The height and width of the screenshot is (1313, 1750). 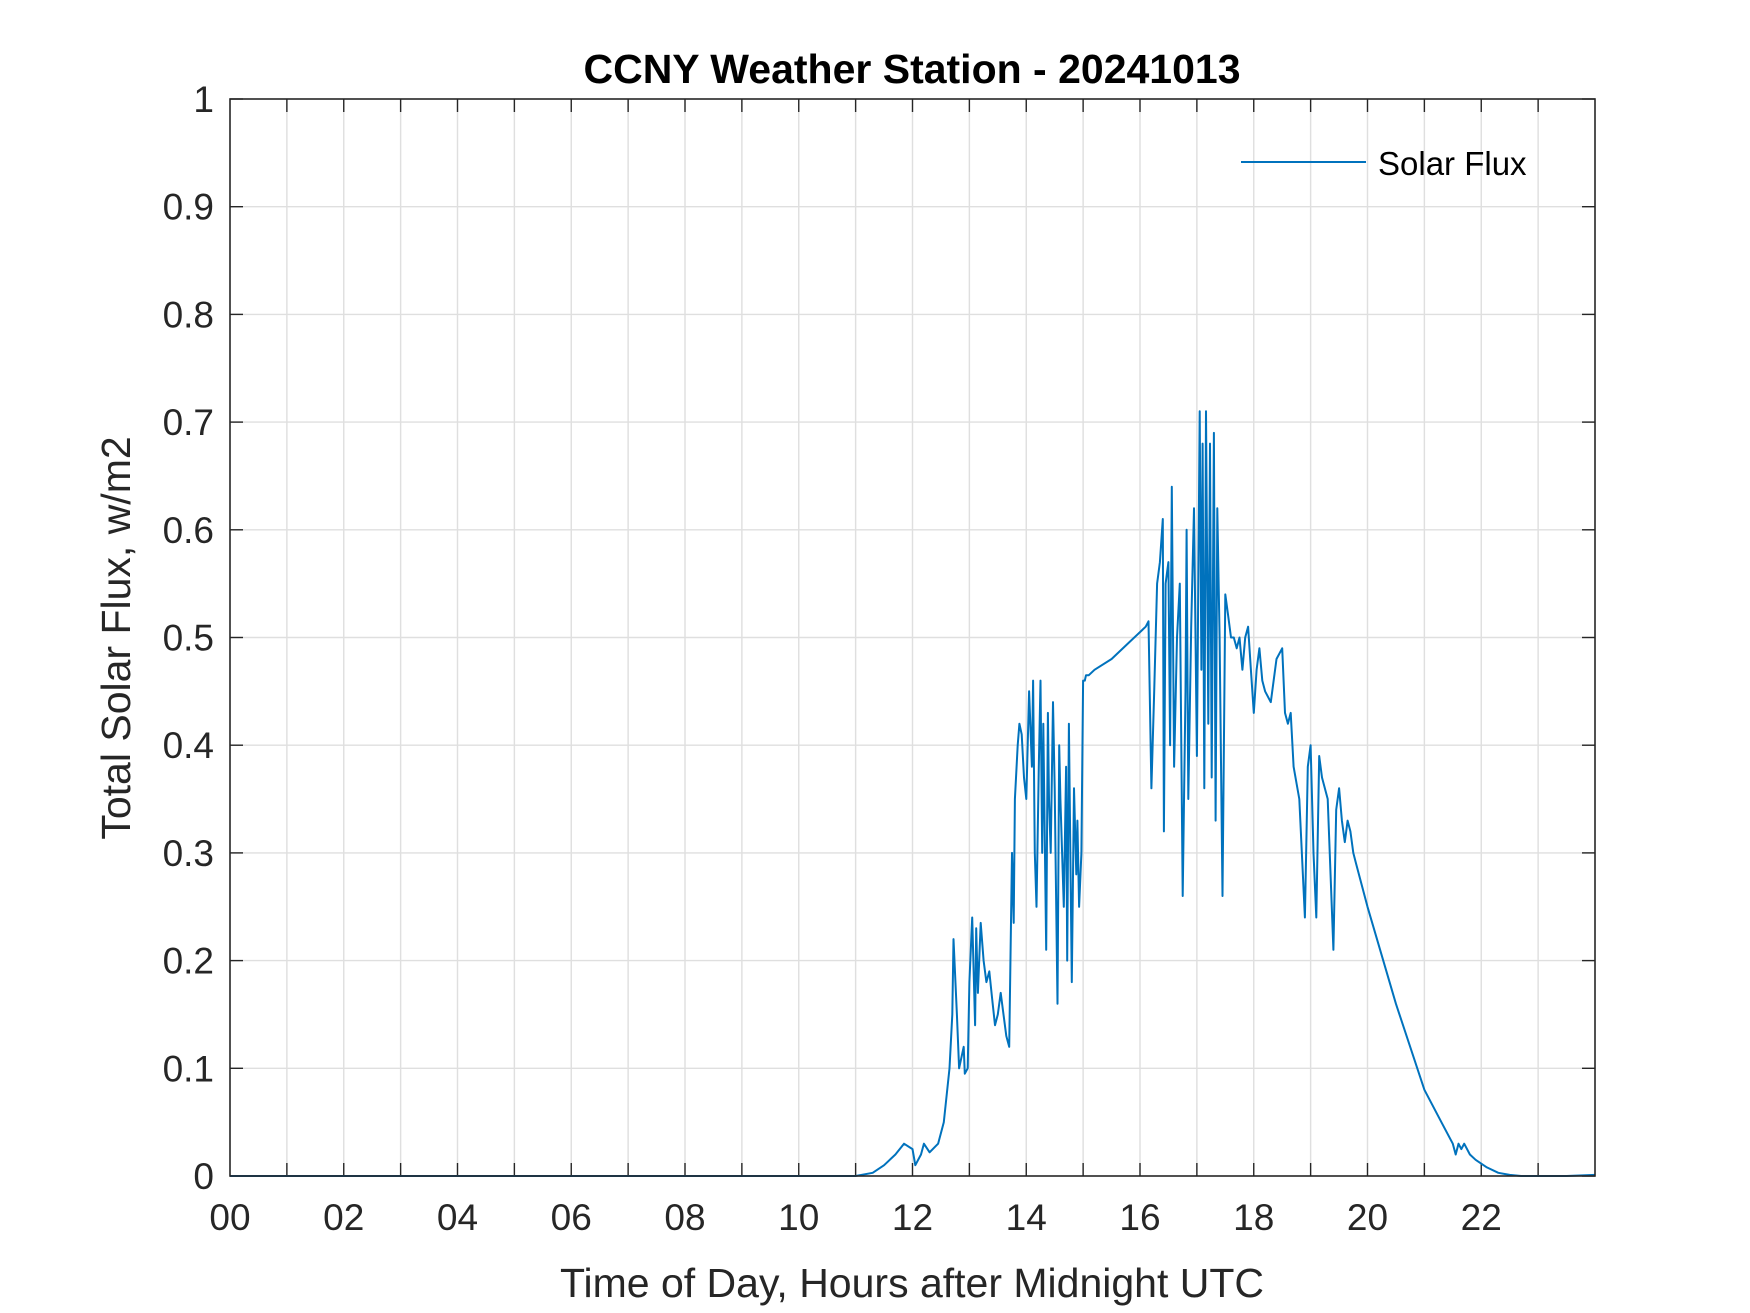 I want to click on x-tick-label: 02, so click(x=343, y=1217).